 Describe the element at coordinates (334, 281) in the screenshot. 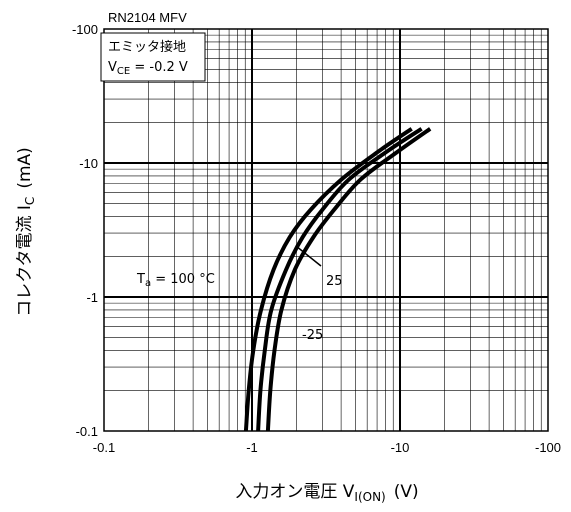

I see `series-label-25: 25` at that location.